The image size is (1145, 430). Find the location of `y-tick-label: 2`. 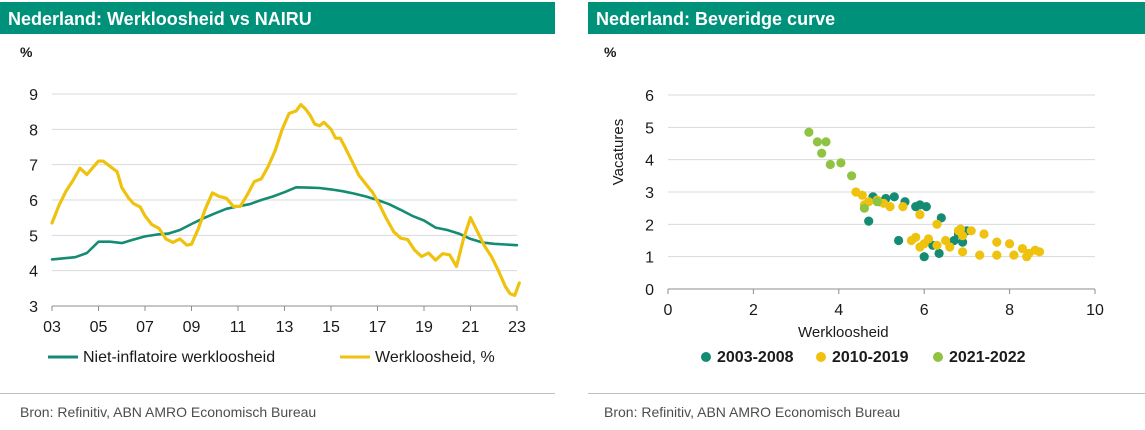

y-tick-label: 2 is located at coordinates (649, 225).